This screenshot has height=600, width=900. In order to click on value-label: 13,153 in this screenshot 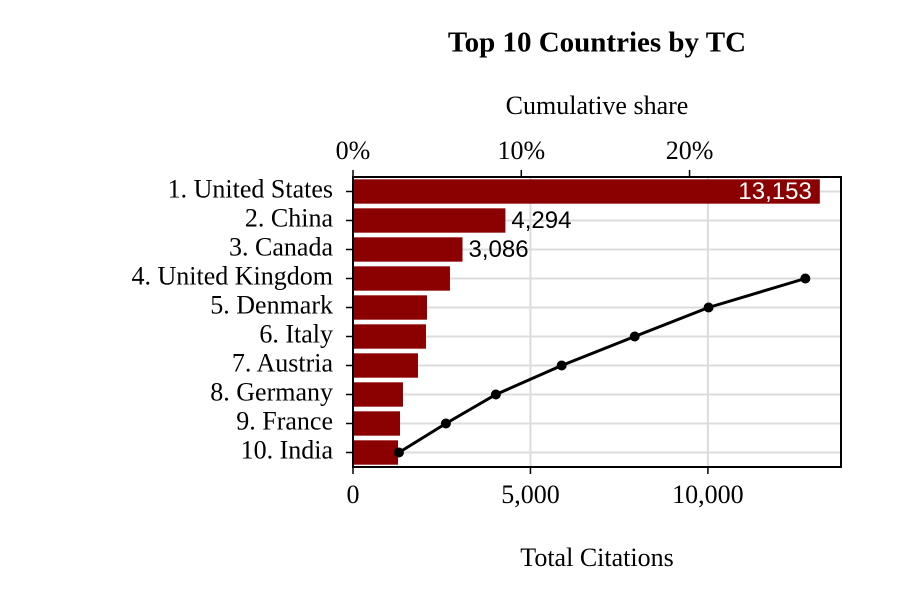, I will do `click(774, 191)`.